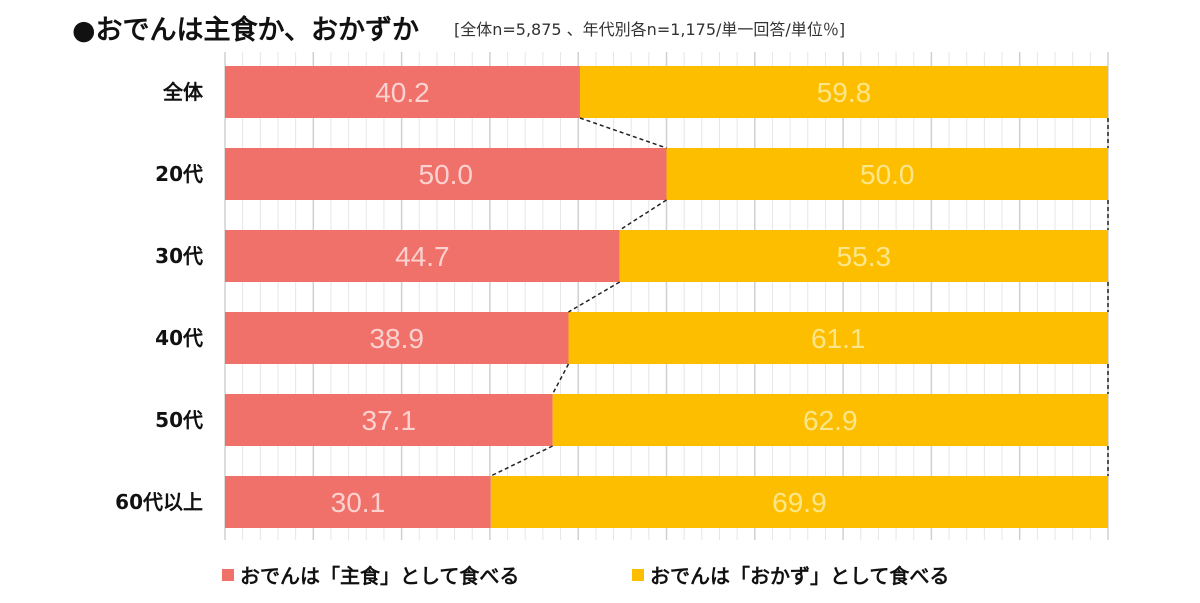 This screenshot has width=1200, height=603. What do you see at coordinates (183, 92) in the screenshot?
I see `category-label: 全体` at bounding box center [183, 92].